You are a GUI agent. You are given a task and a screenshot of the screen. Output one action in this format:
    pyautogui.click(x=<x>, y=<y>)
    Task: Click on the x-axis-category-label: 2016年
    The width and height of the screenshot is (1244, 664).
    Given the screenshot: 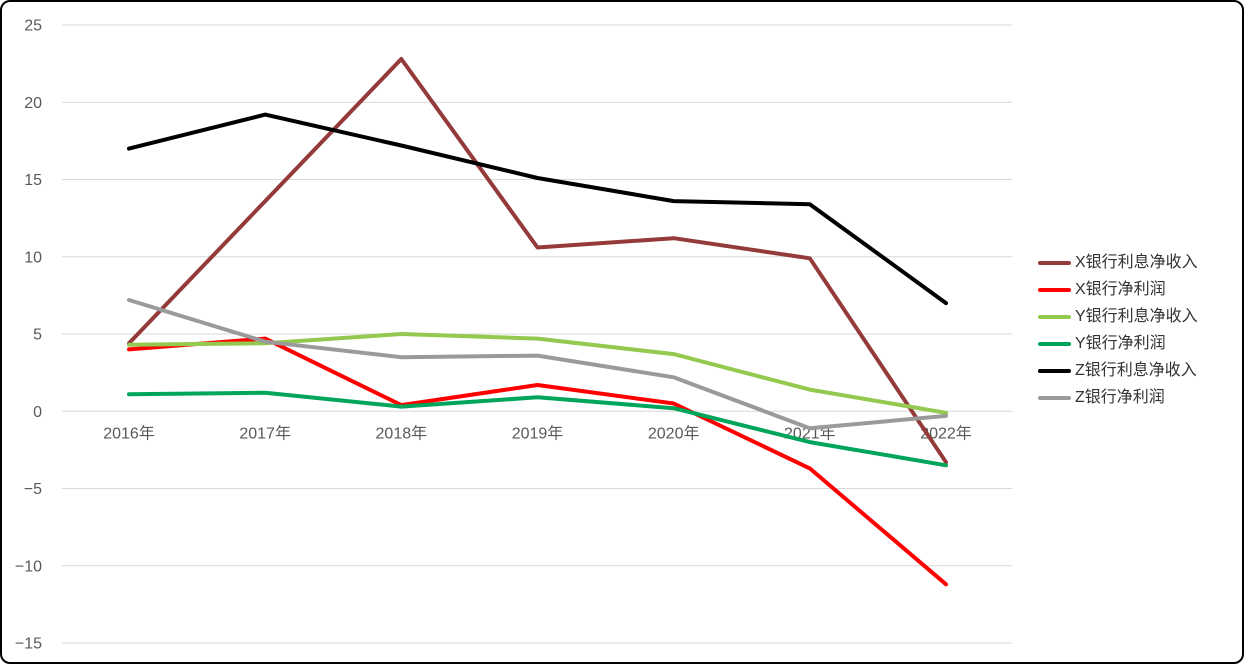 What is the action you would take?
    pyautogui.click(x=129, y=433)
    